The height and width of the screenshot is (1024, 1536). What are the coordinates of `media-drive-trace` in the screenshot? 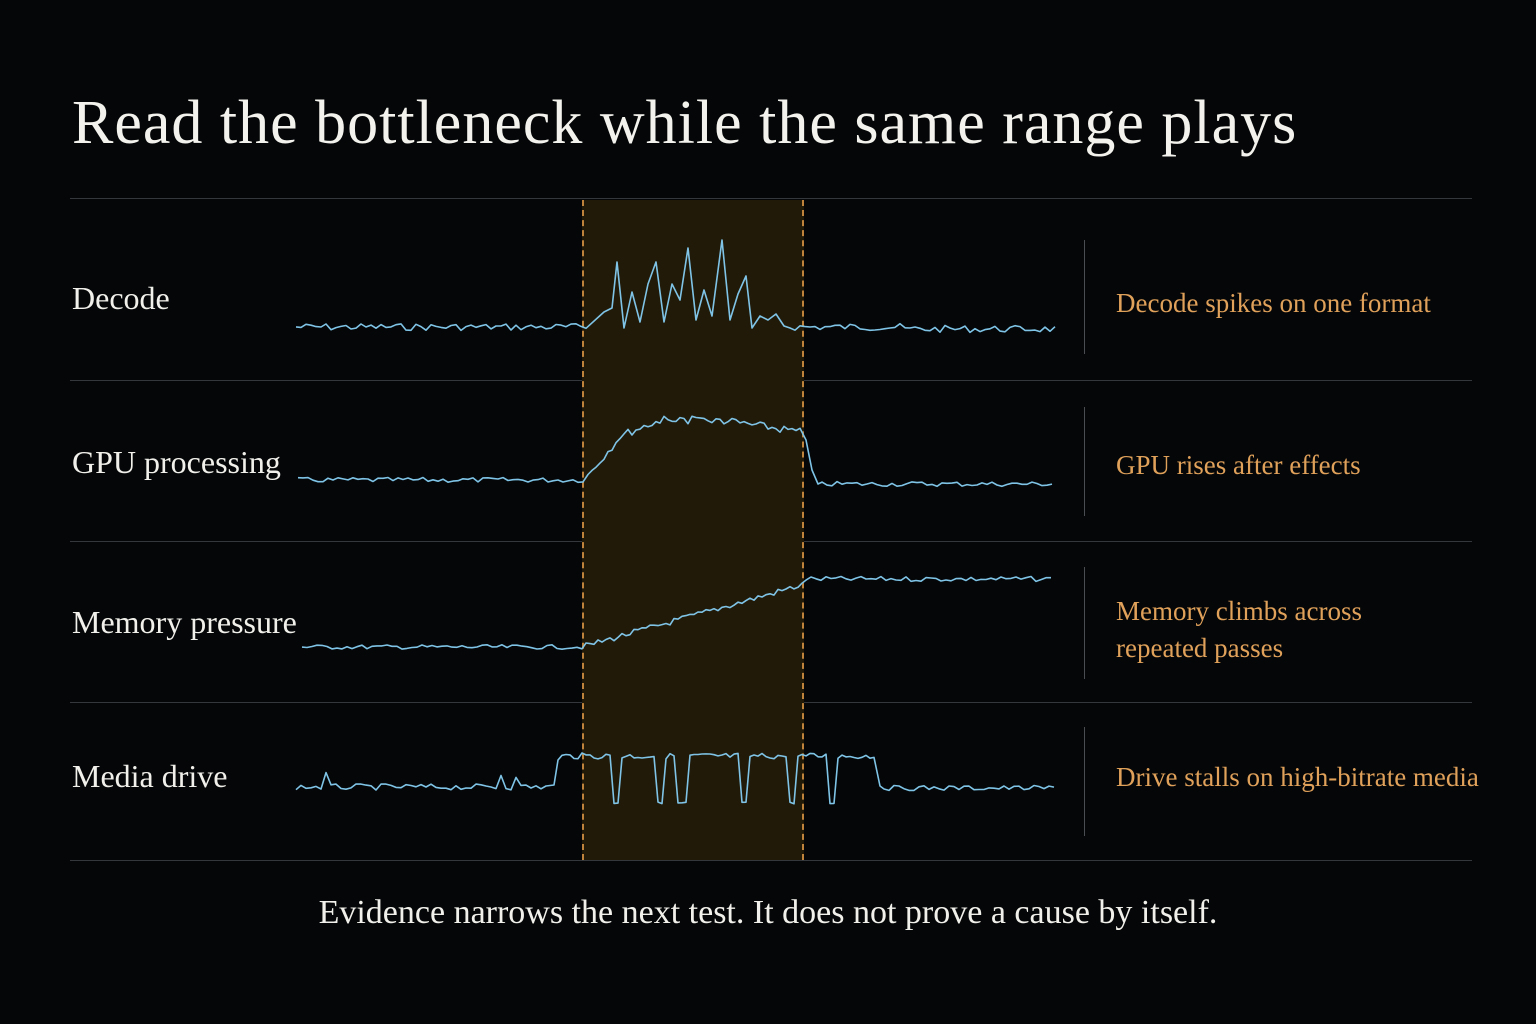 It's located at (675, 778).